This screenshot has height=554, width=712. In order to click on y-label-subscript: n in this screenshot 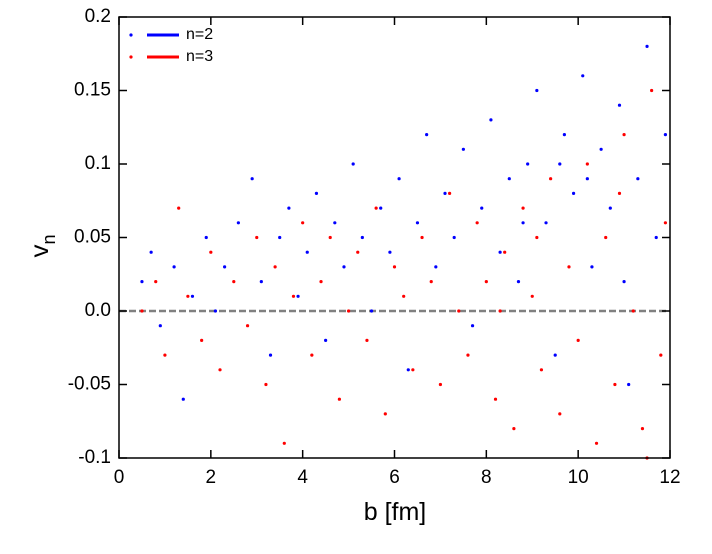, I will do `click(49, 239)`.